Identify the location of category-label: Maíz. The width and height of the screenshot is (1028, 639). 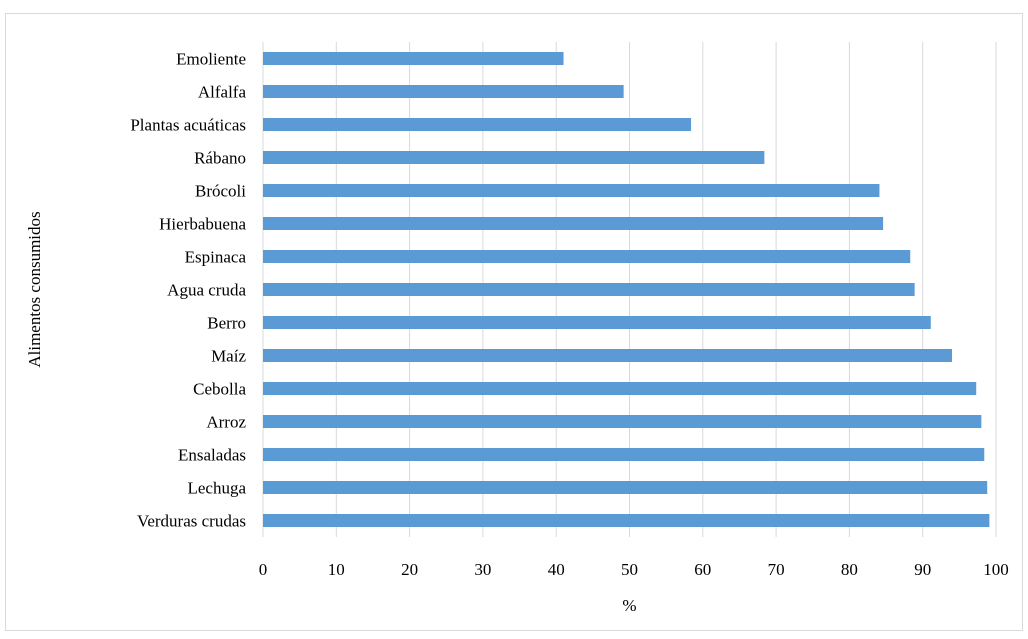
(228, 356).